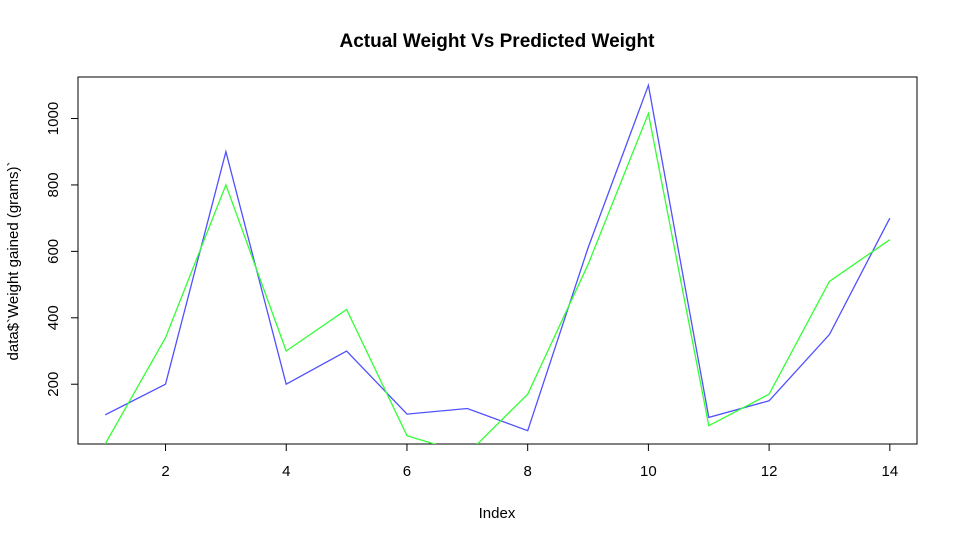 The width and height of the screenshot is (957, 543). I want to click on x-tick-label: 12, so click(769, 471).